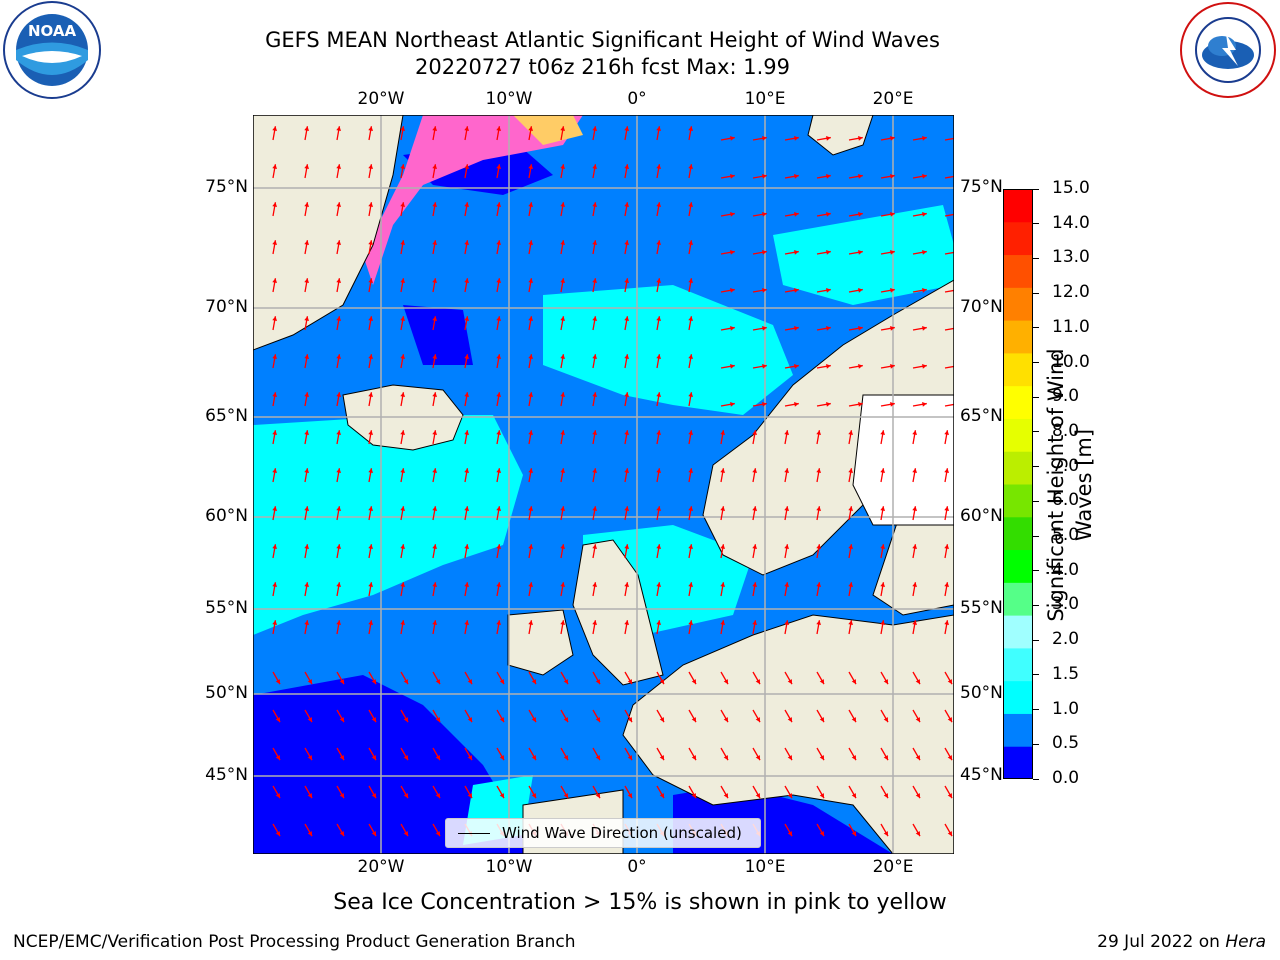  Describe the element at coordinates (1228, 50) in the screenshot. I see `nws-logo` at that location.